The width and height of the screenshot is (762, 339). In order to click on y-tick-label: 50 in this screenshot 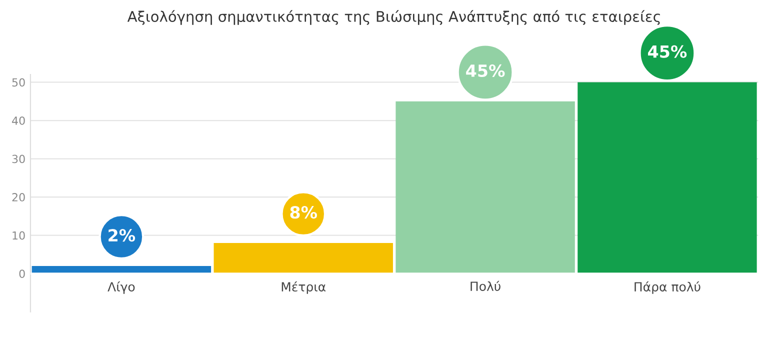, I will do `click(18, 82)`.